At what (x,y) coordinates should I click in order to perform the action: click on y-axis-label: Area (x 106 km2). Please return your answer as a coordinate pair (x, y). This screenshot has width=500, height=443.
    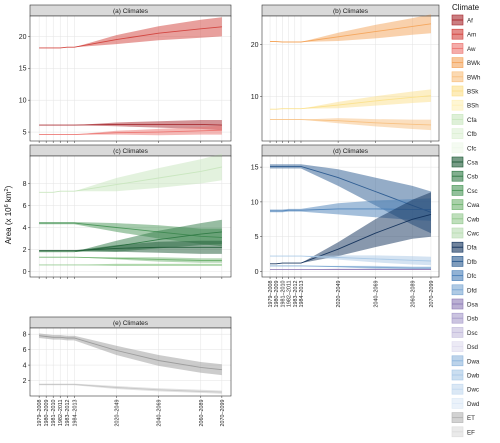
    Looking at the image, I should click on (8, 214).